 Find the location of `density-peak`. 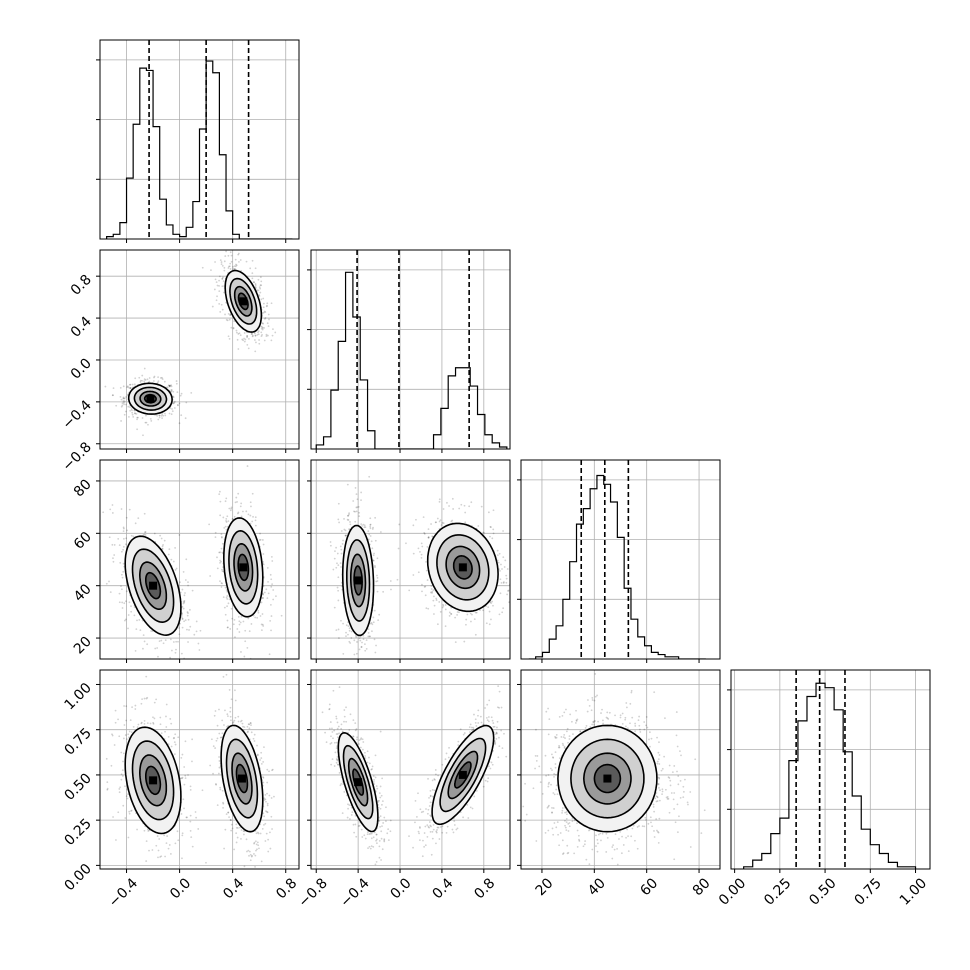

density-peak is located at coordinates (153, 585).